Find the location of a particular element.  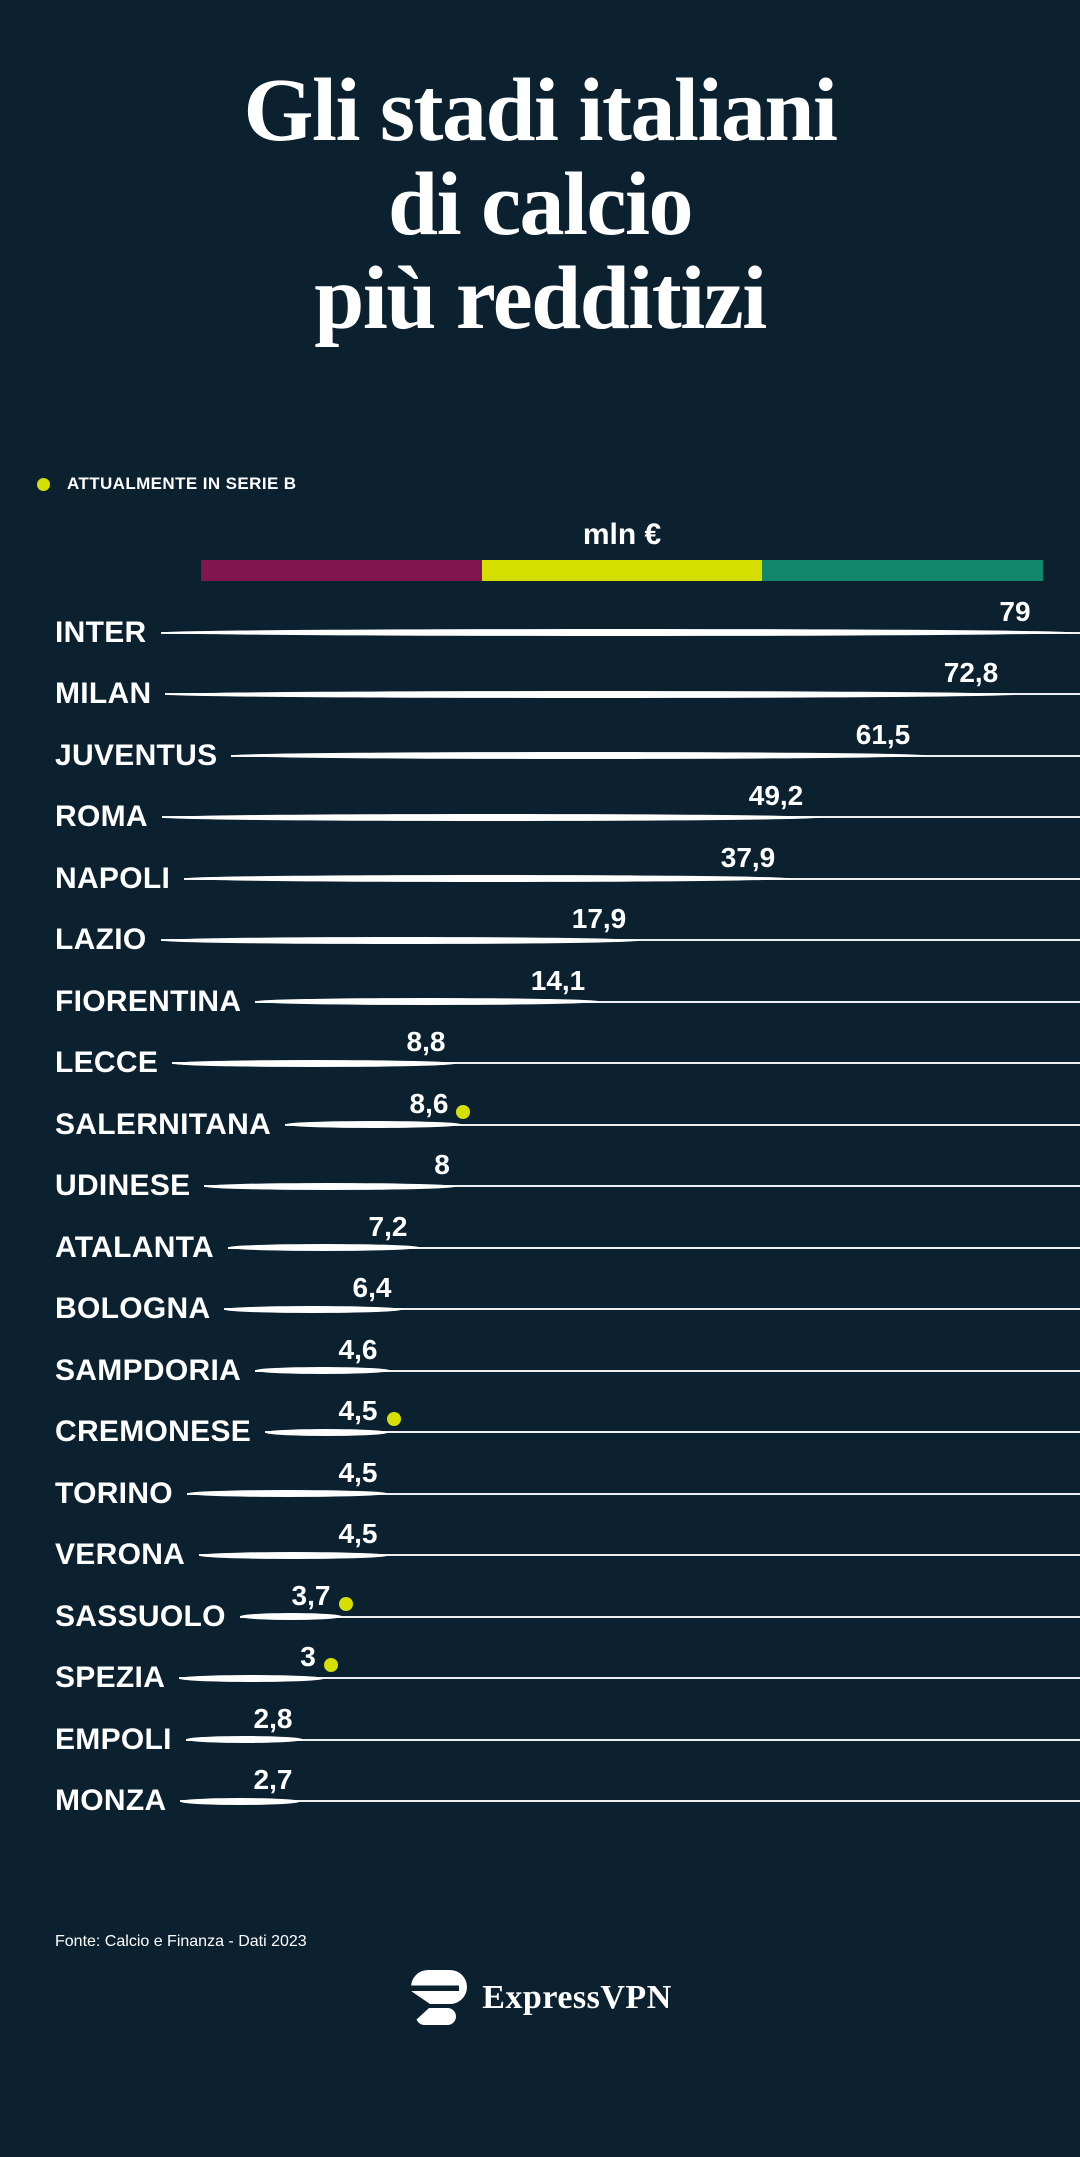

bar-track: 37,9 is located at coordinates (632, 879).